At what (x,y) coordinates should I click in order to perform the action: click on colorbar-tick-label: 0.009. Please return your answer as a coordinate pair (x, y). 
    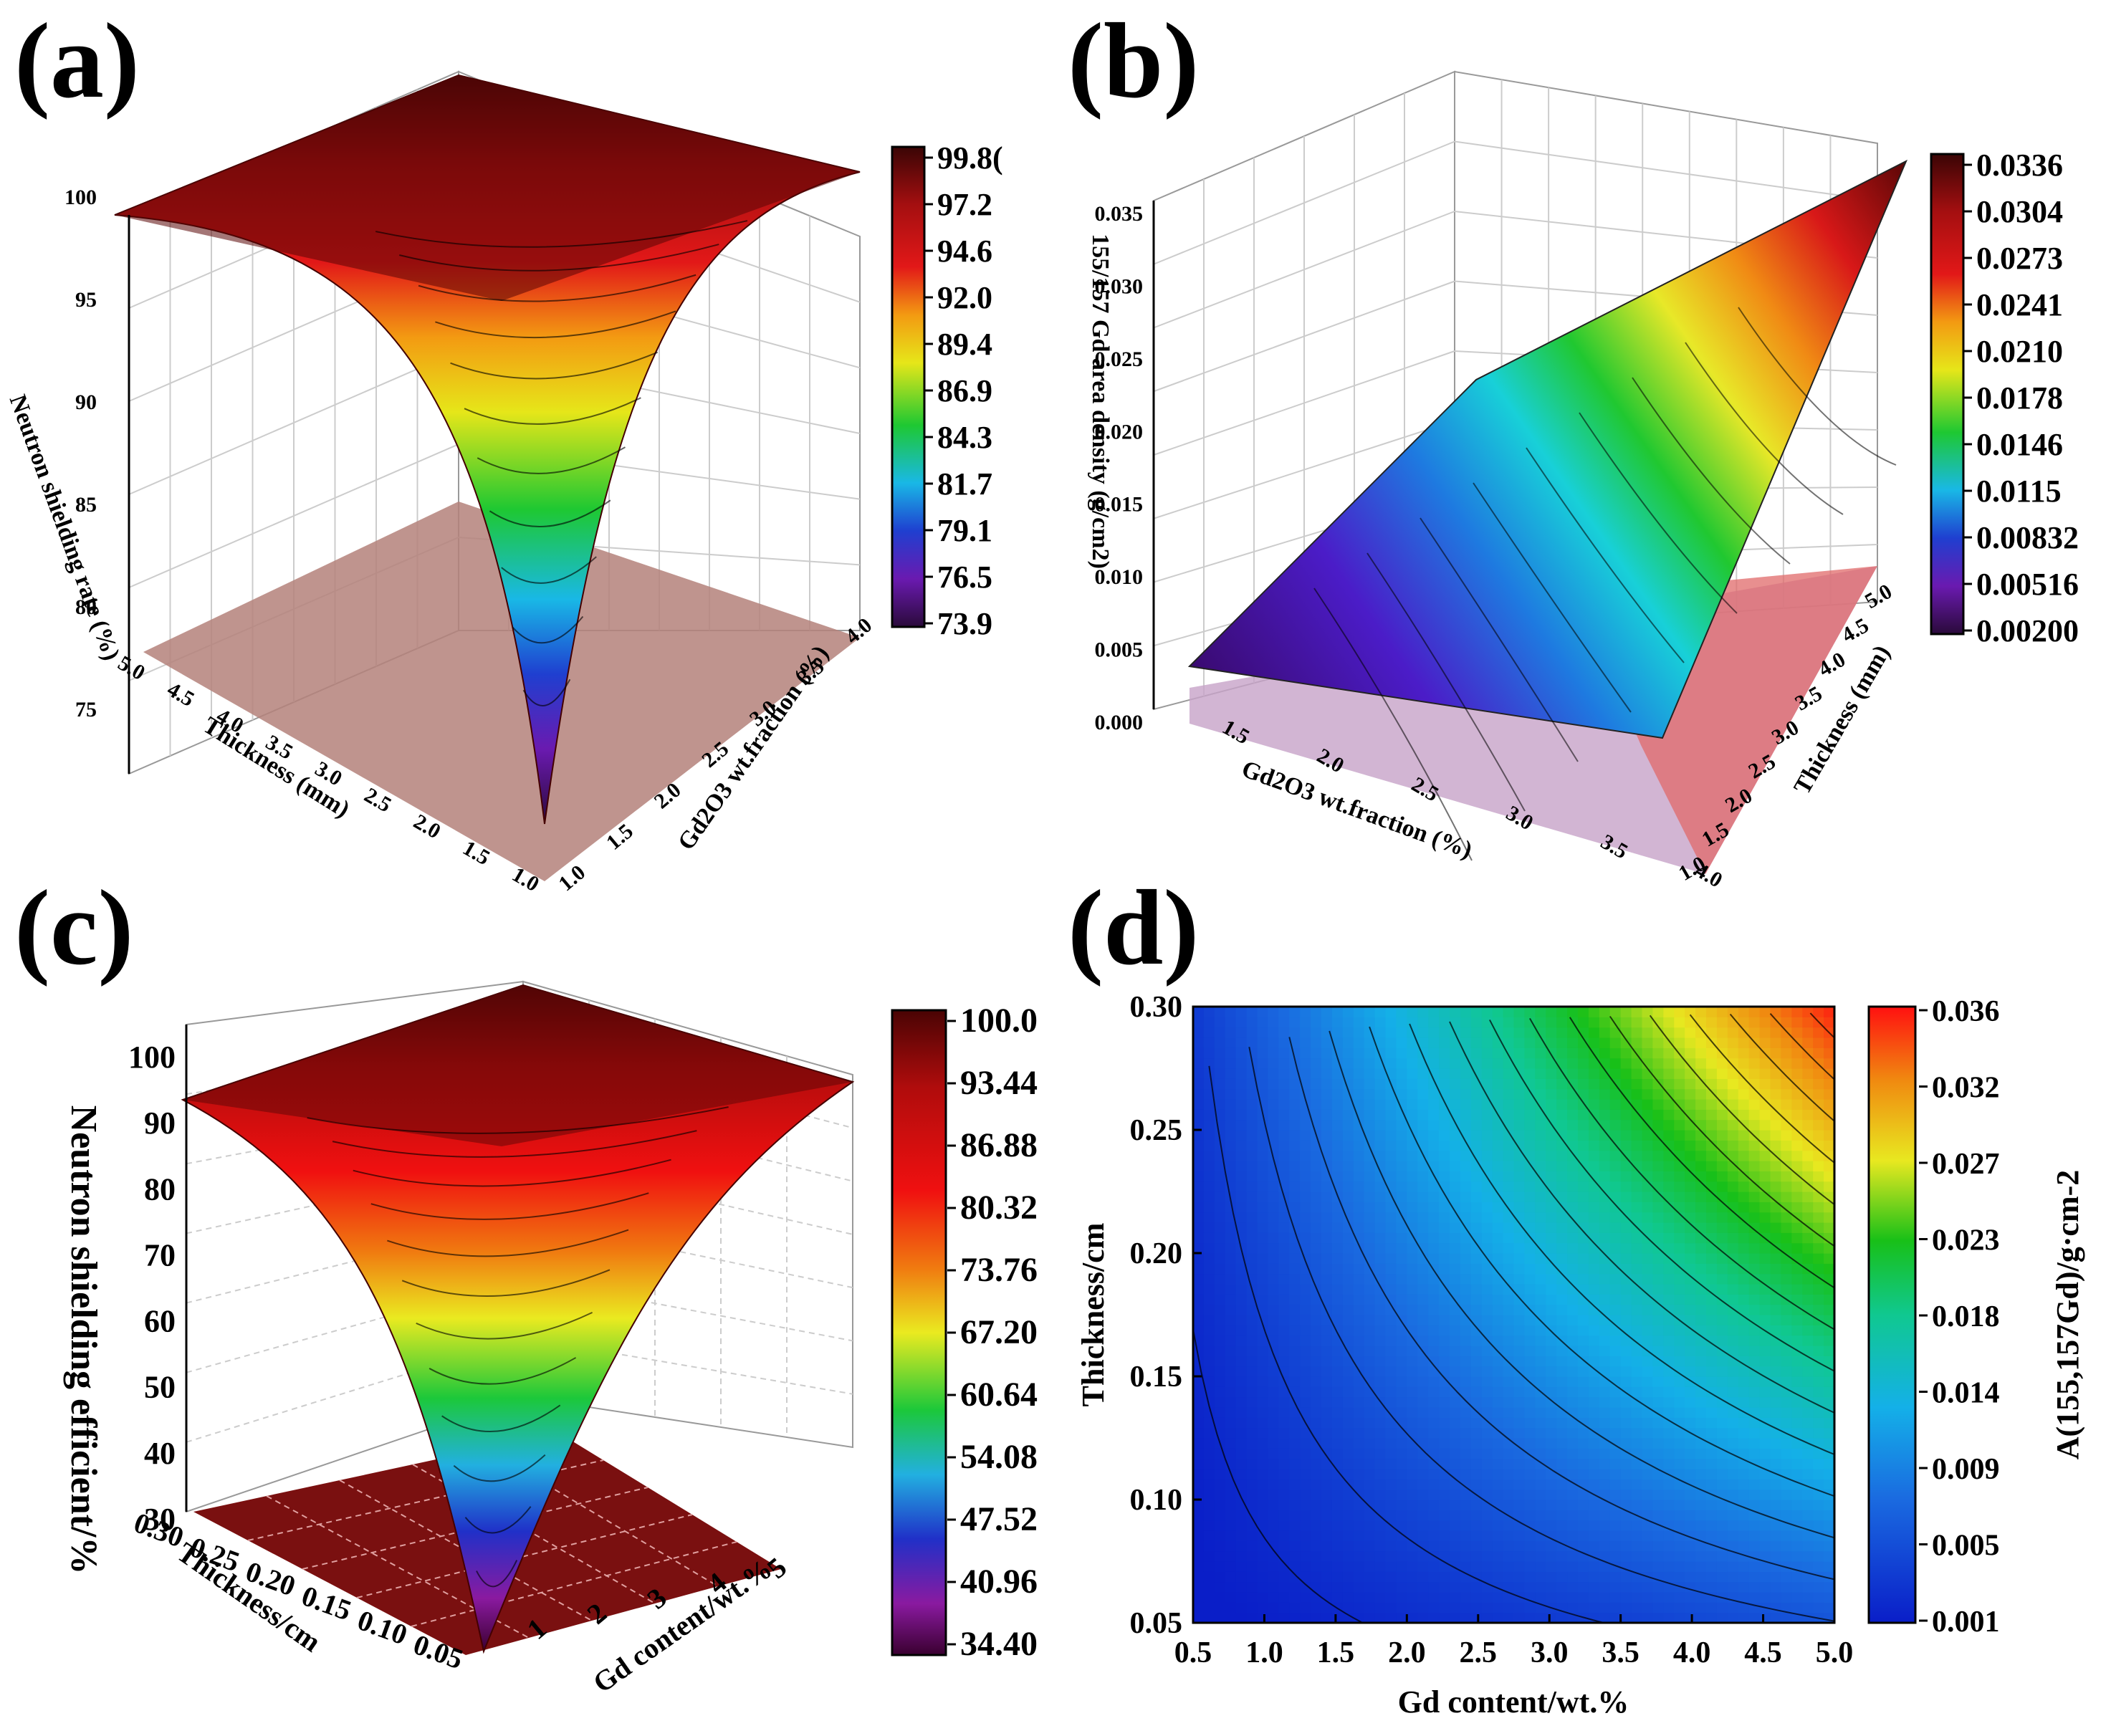
    Looking at the image, I should click on (1966, 1469).